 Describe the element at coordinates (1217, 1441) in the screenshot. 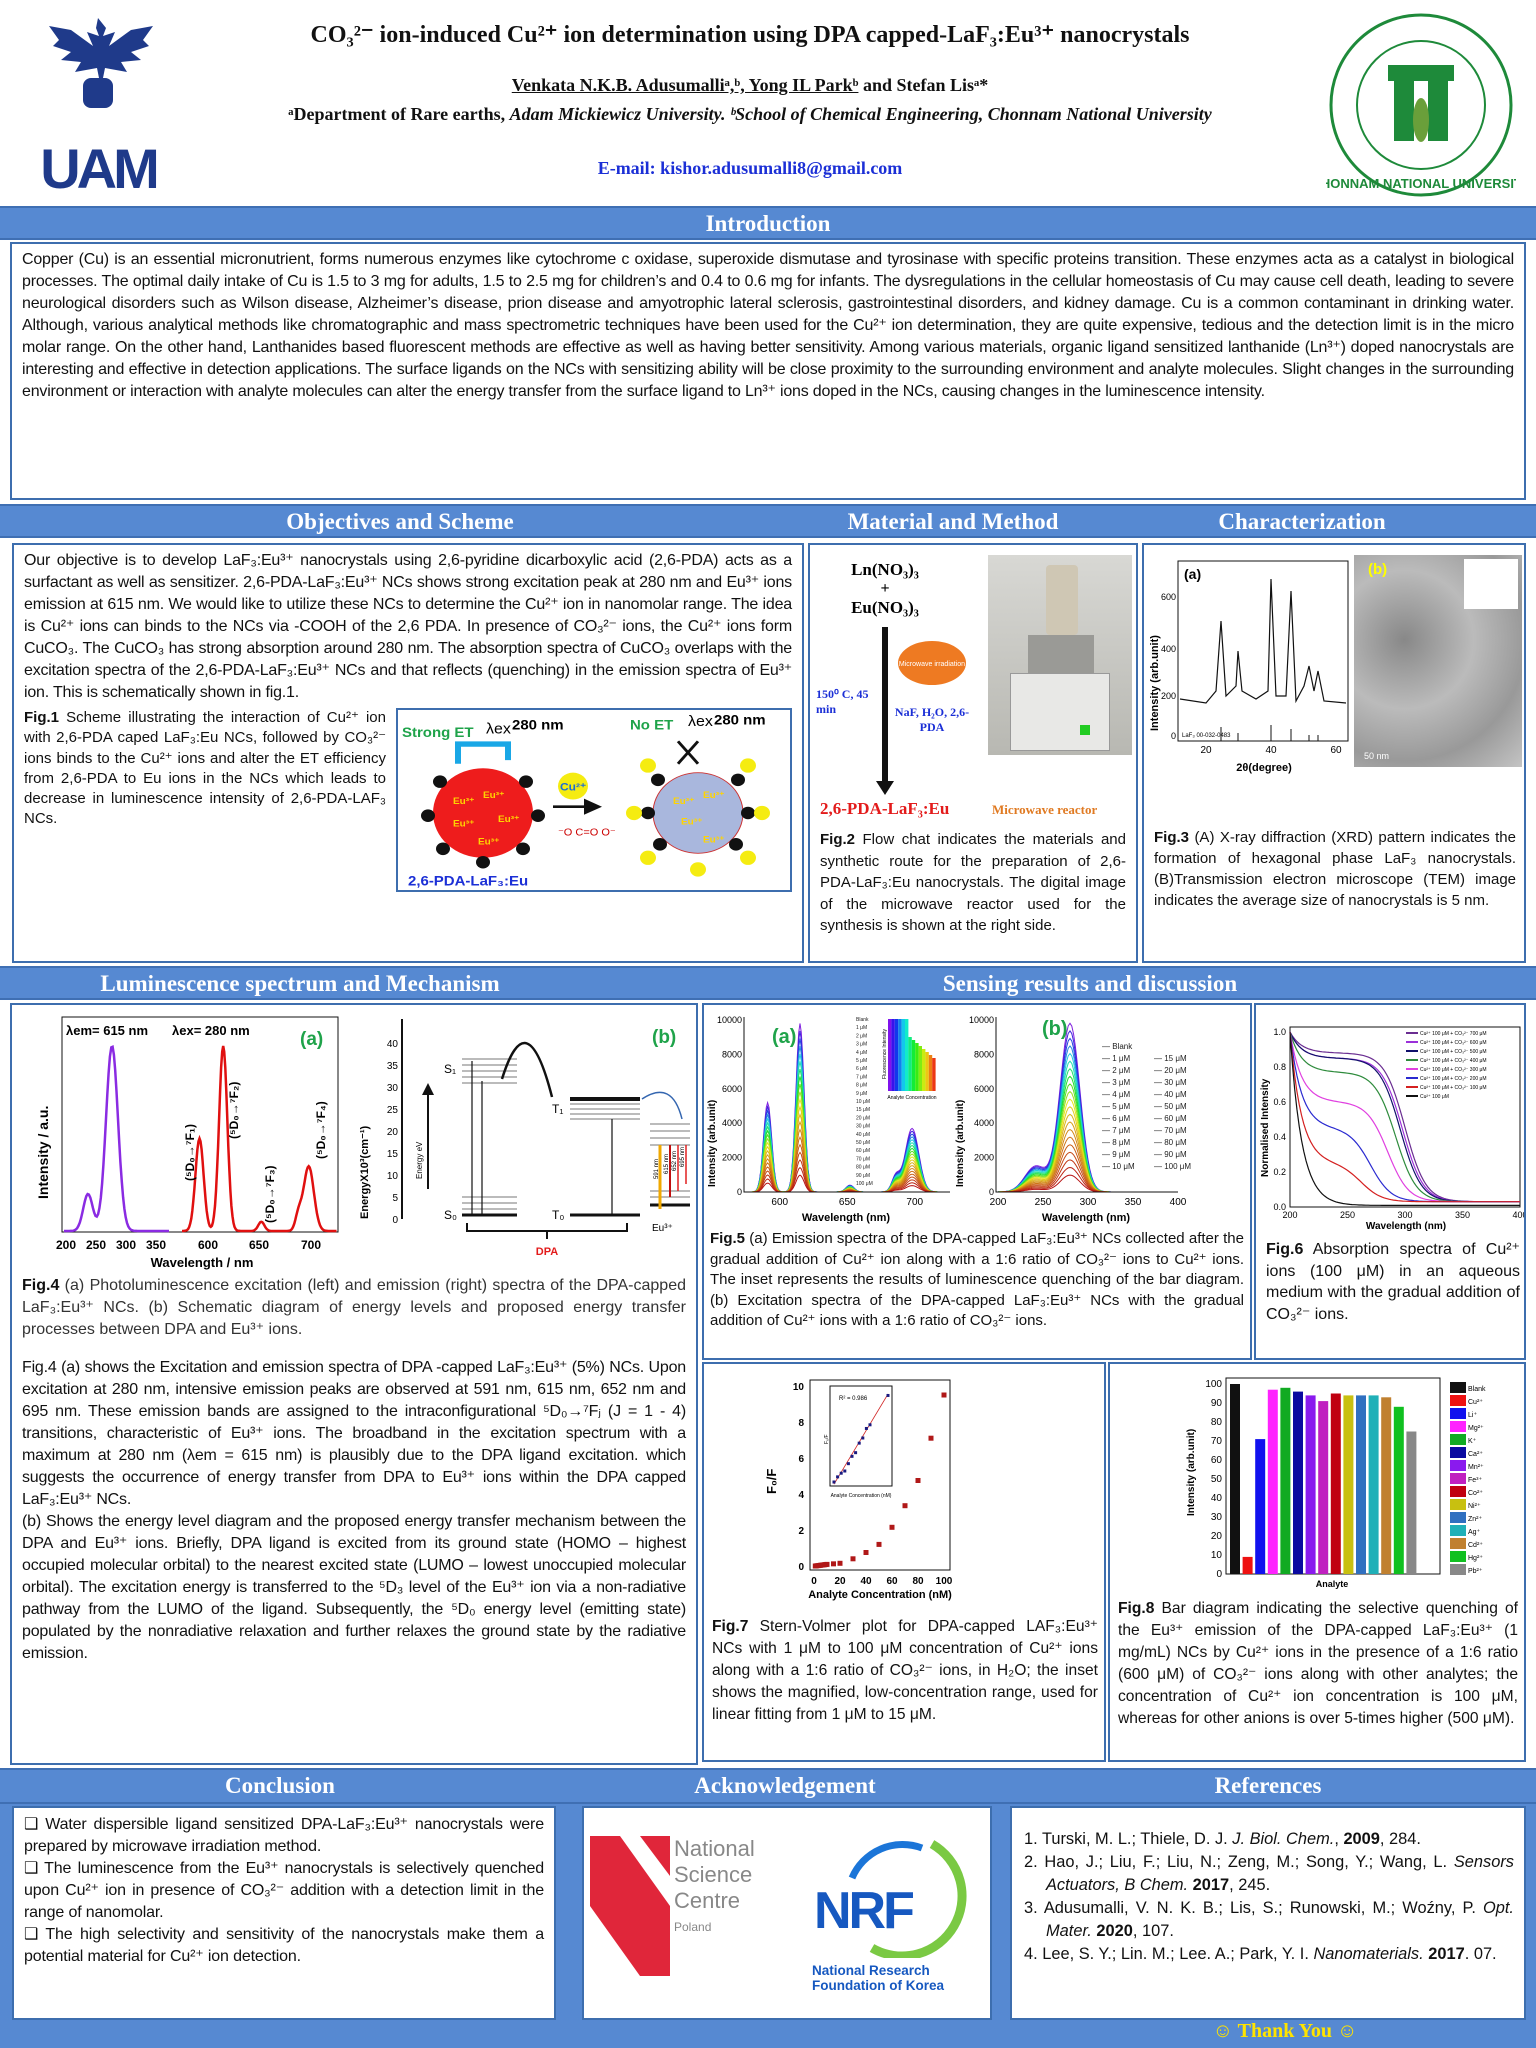

I see `fig8-ytick: 70` at that location.